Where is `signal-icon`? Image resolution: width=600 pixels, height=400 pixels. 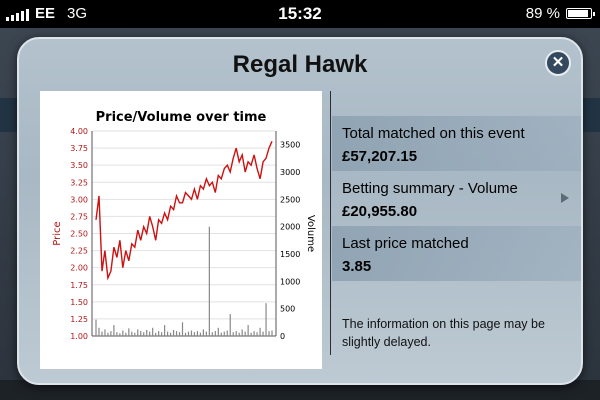
signal-icon is located at coordinates (17, 14).